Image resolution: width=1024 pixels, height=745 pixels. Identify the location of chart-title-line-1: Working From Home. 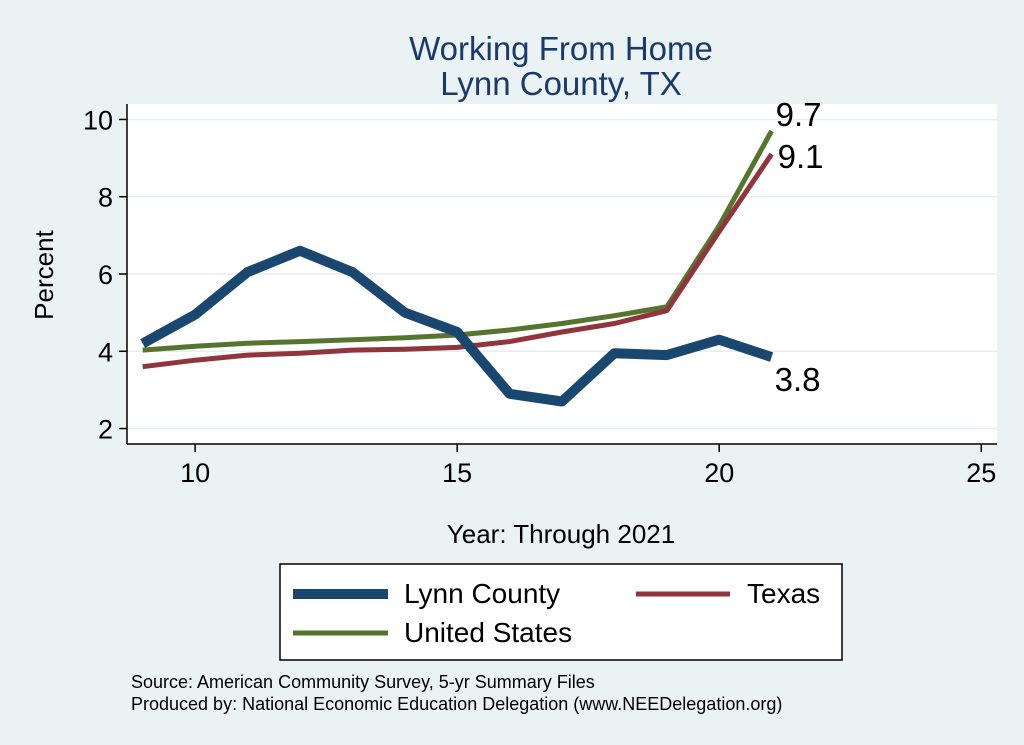
(561, 48).